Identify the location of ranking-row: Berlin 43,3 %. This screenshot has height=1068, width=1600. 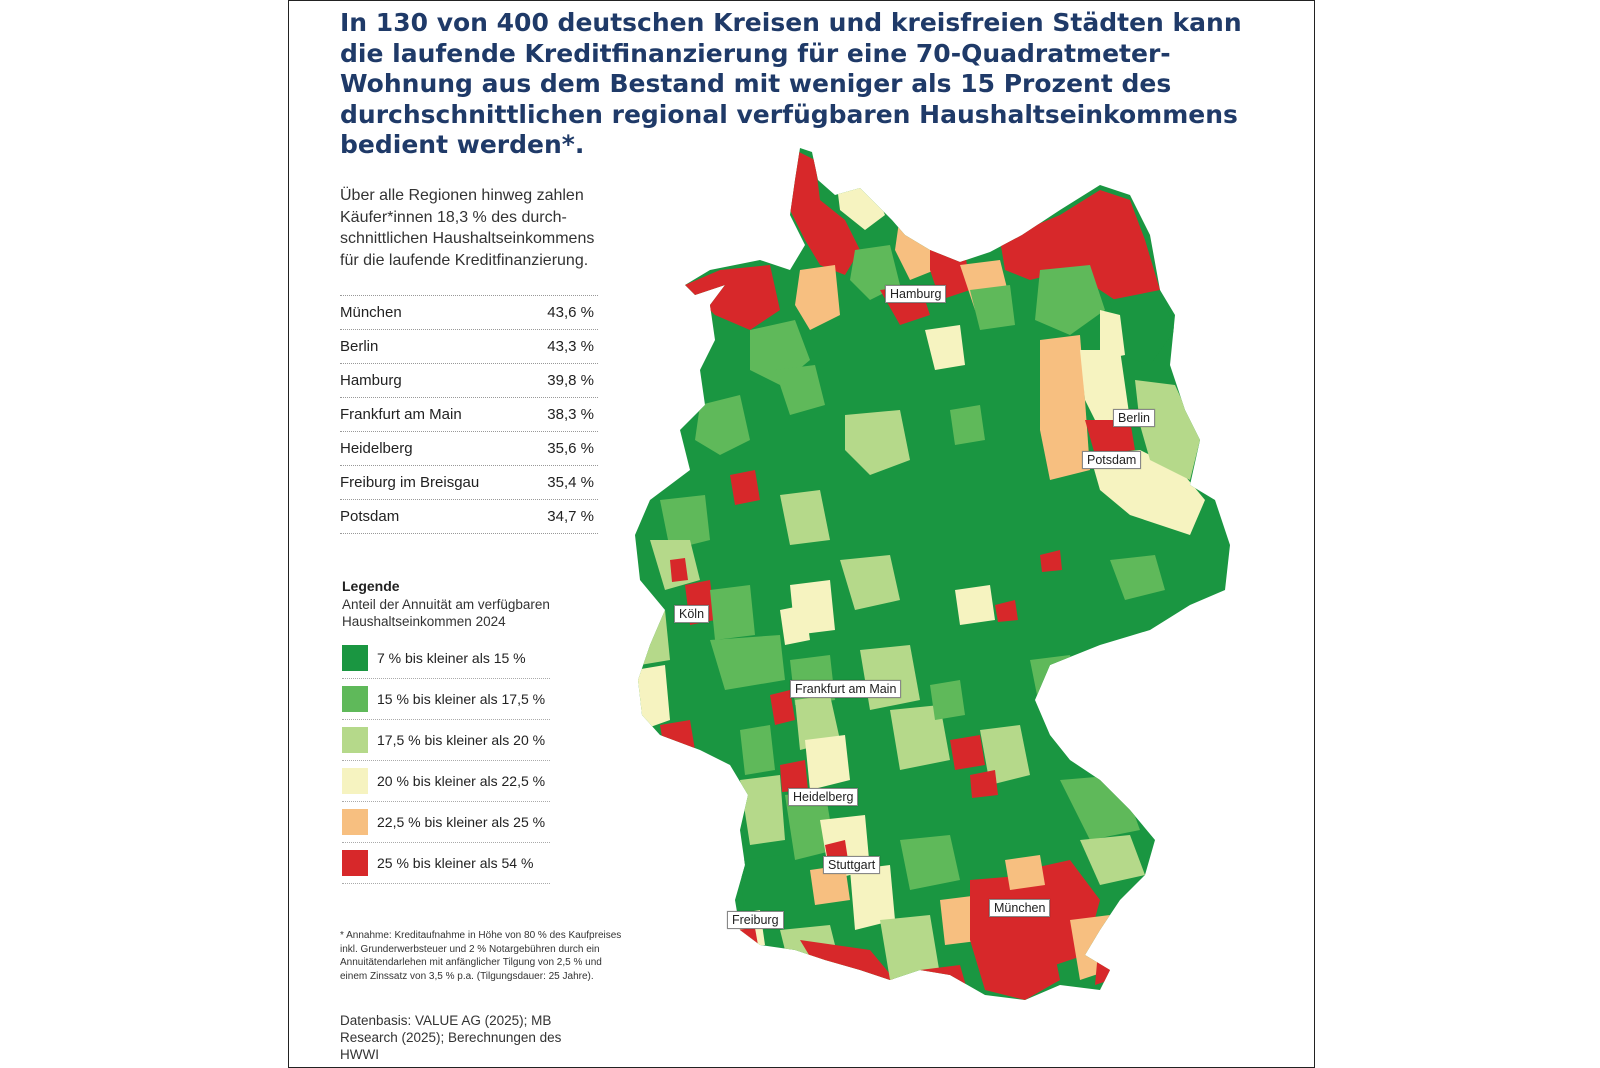
(469, 347).